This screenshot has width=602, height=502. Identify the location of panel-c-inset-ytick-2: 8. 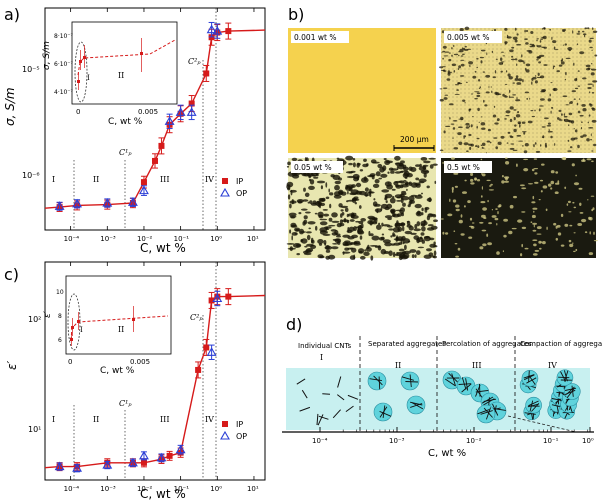
(60, 316).